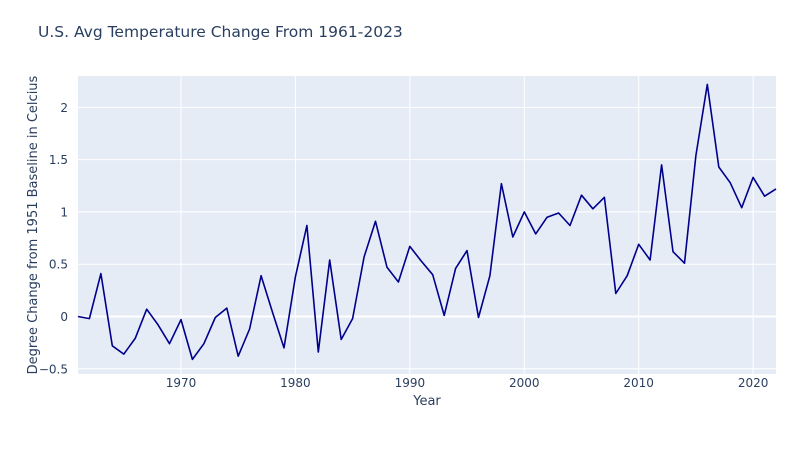 Image resolution: width=812 pixels, height=449 pixels. Describe the element at coordinates (467, 383) in the screenshot. I see `x-tick-labels: 1970 1980 1990 2000 2010 2020` at that location.